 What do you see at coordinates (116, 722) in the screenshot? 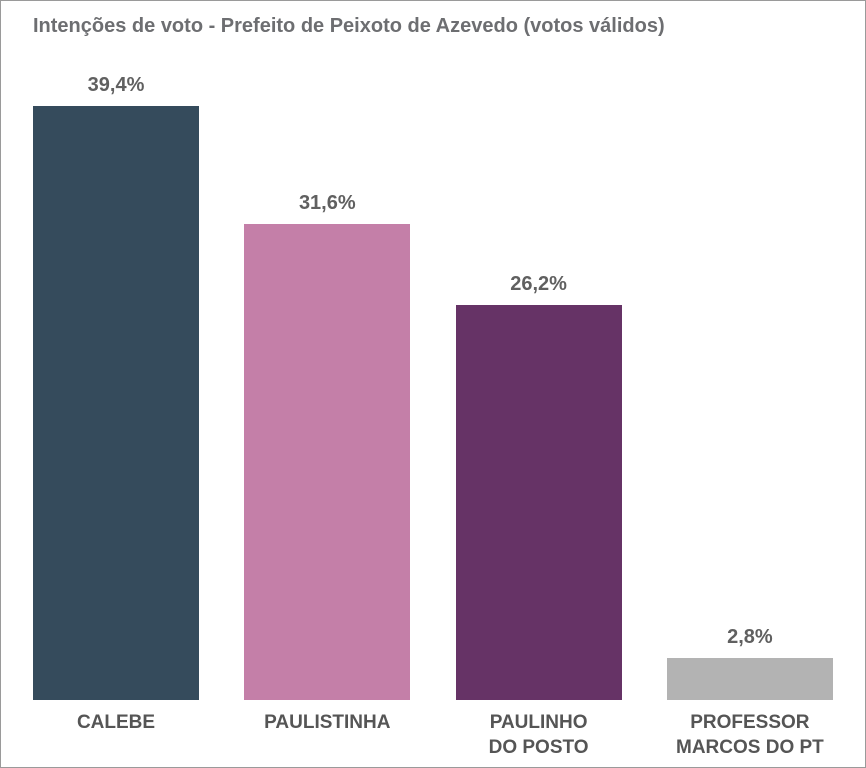
I see `x-tick-label: CALEBE` at bounding box center [116, 722].